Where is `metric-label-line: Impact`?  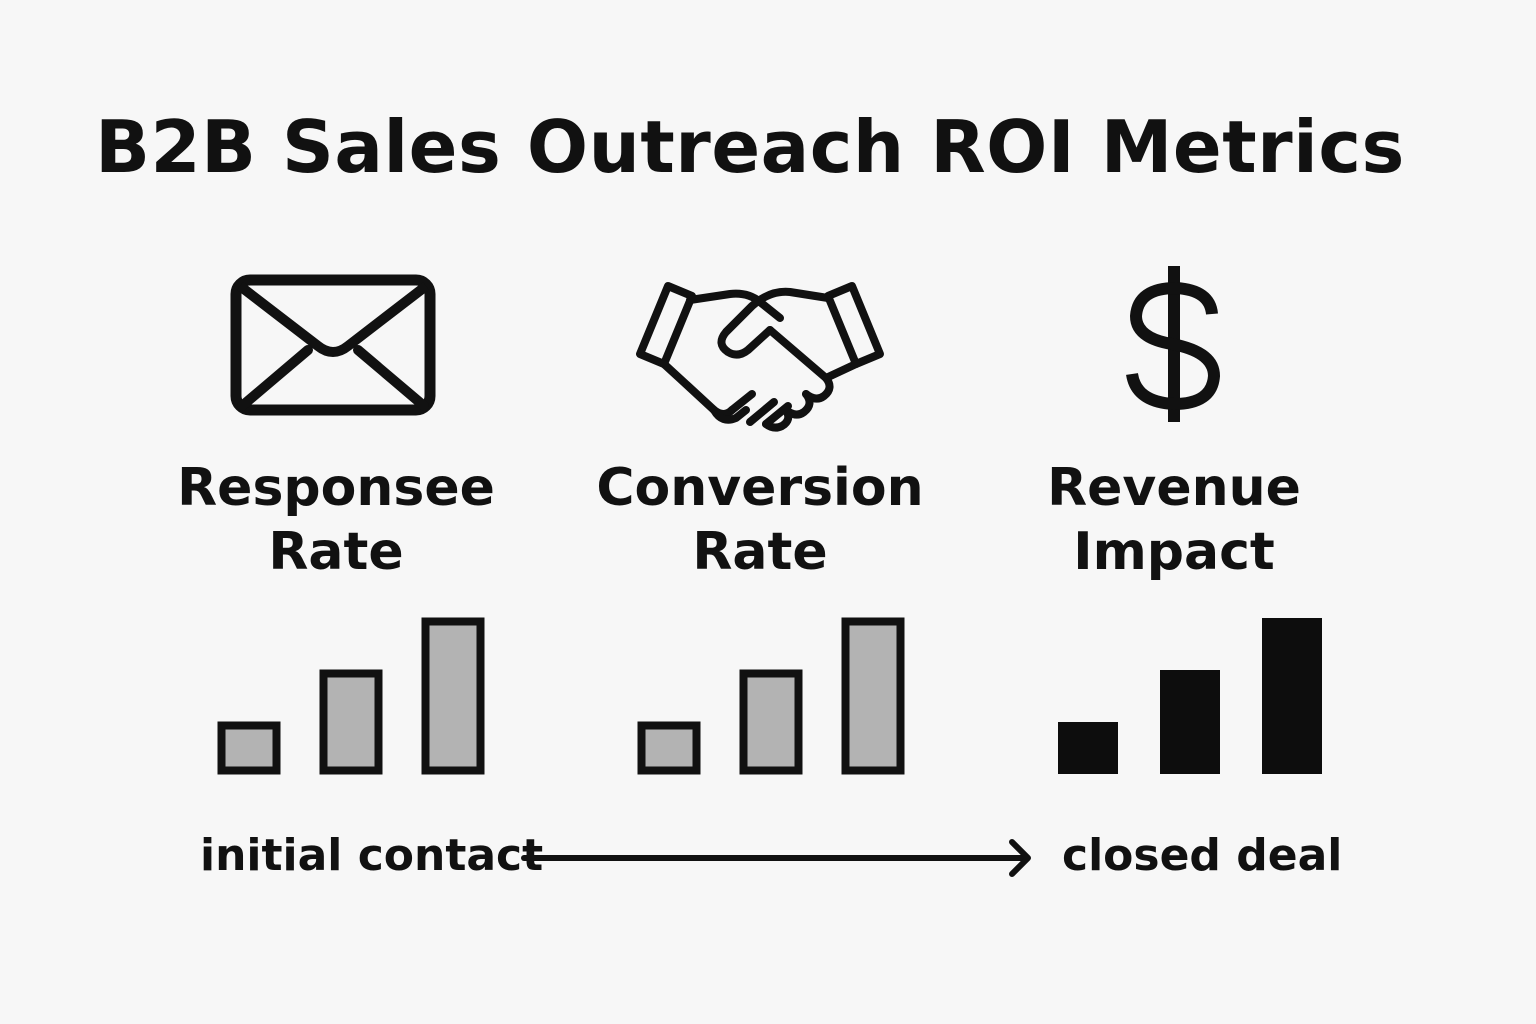 metric-label-line: Impact is located at coordinates (1174, 552).